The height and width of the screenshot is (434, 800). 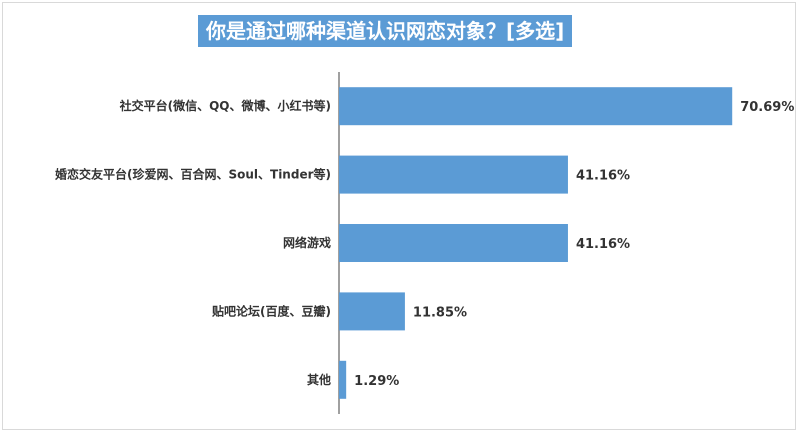 I want to click on category-label: 社交平台(微信、QQ、微博、小红书等), so click(x=225, y=105).